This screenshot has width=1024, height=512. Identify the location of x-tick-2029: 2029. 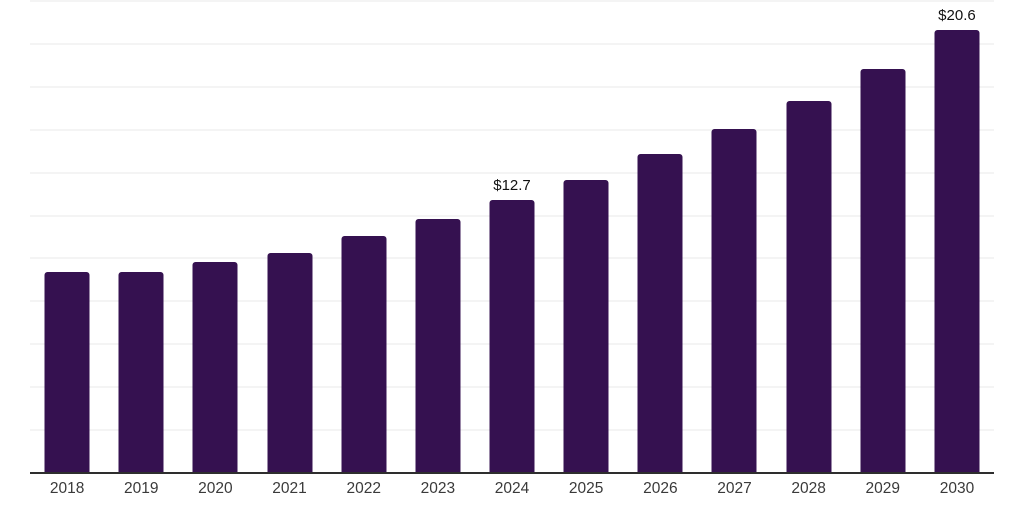
(883, 488).